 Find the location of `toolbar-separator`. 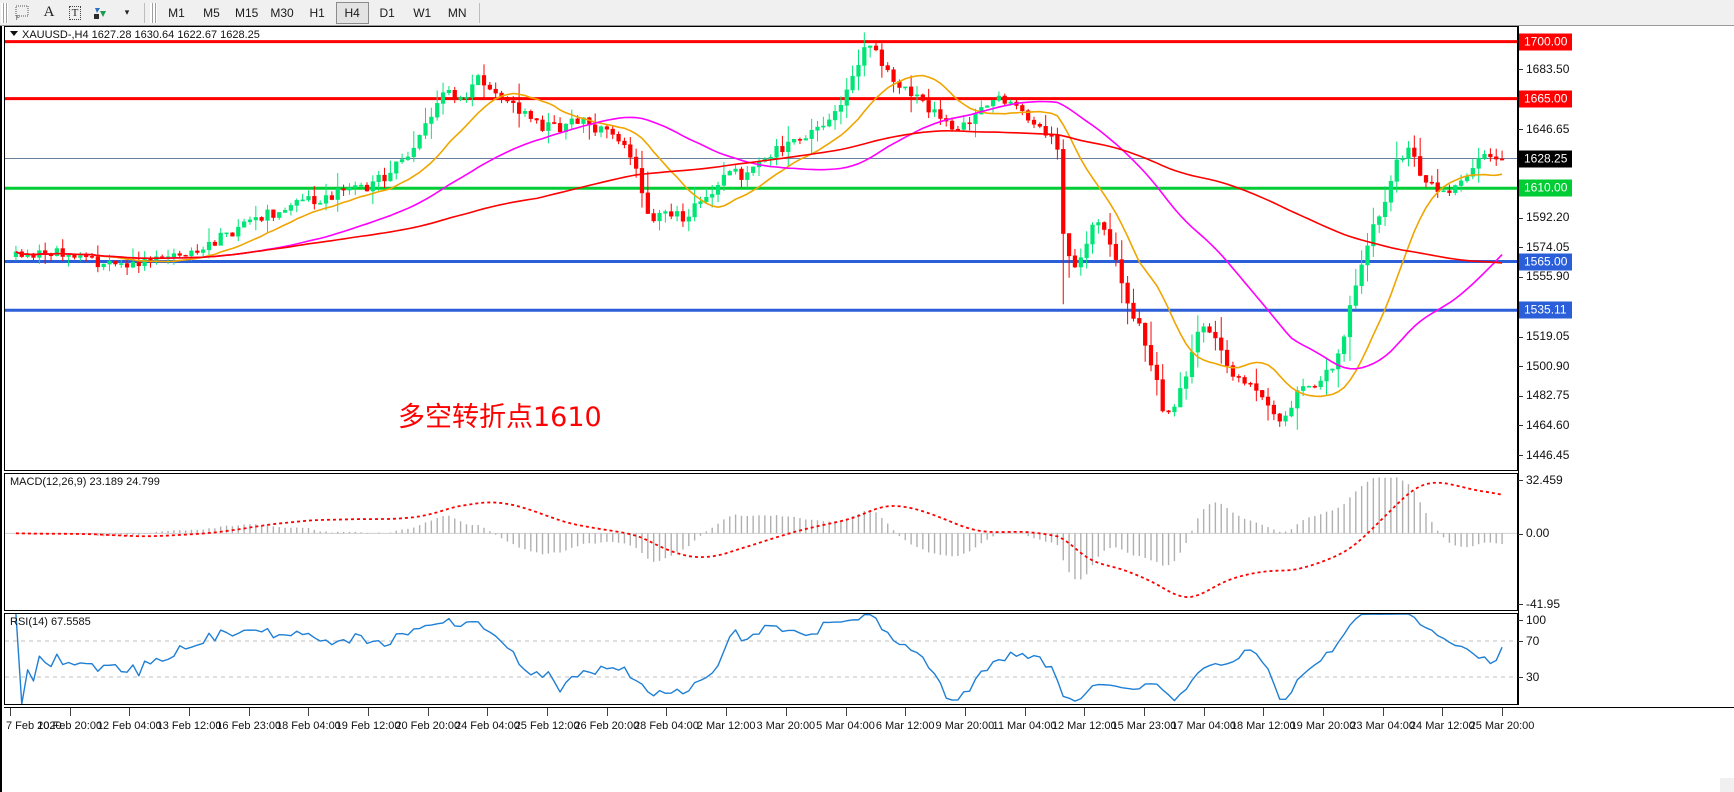

toolbar-separator is located at coordinates (144, 12).